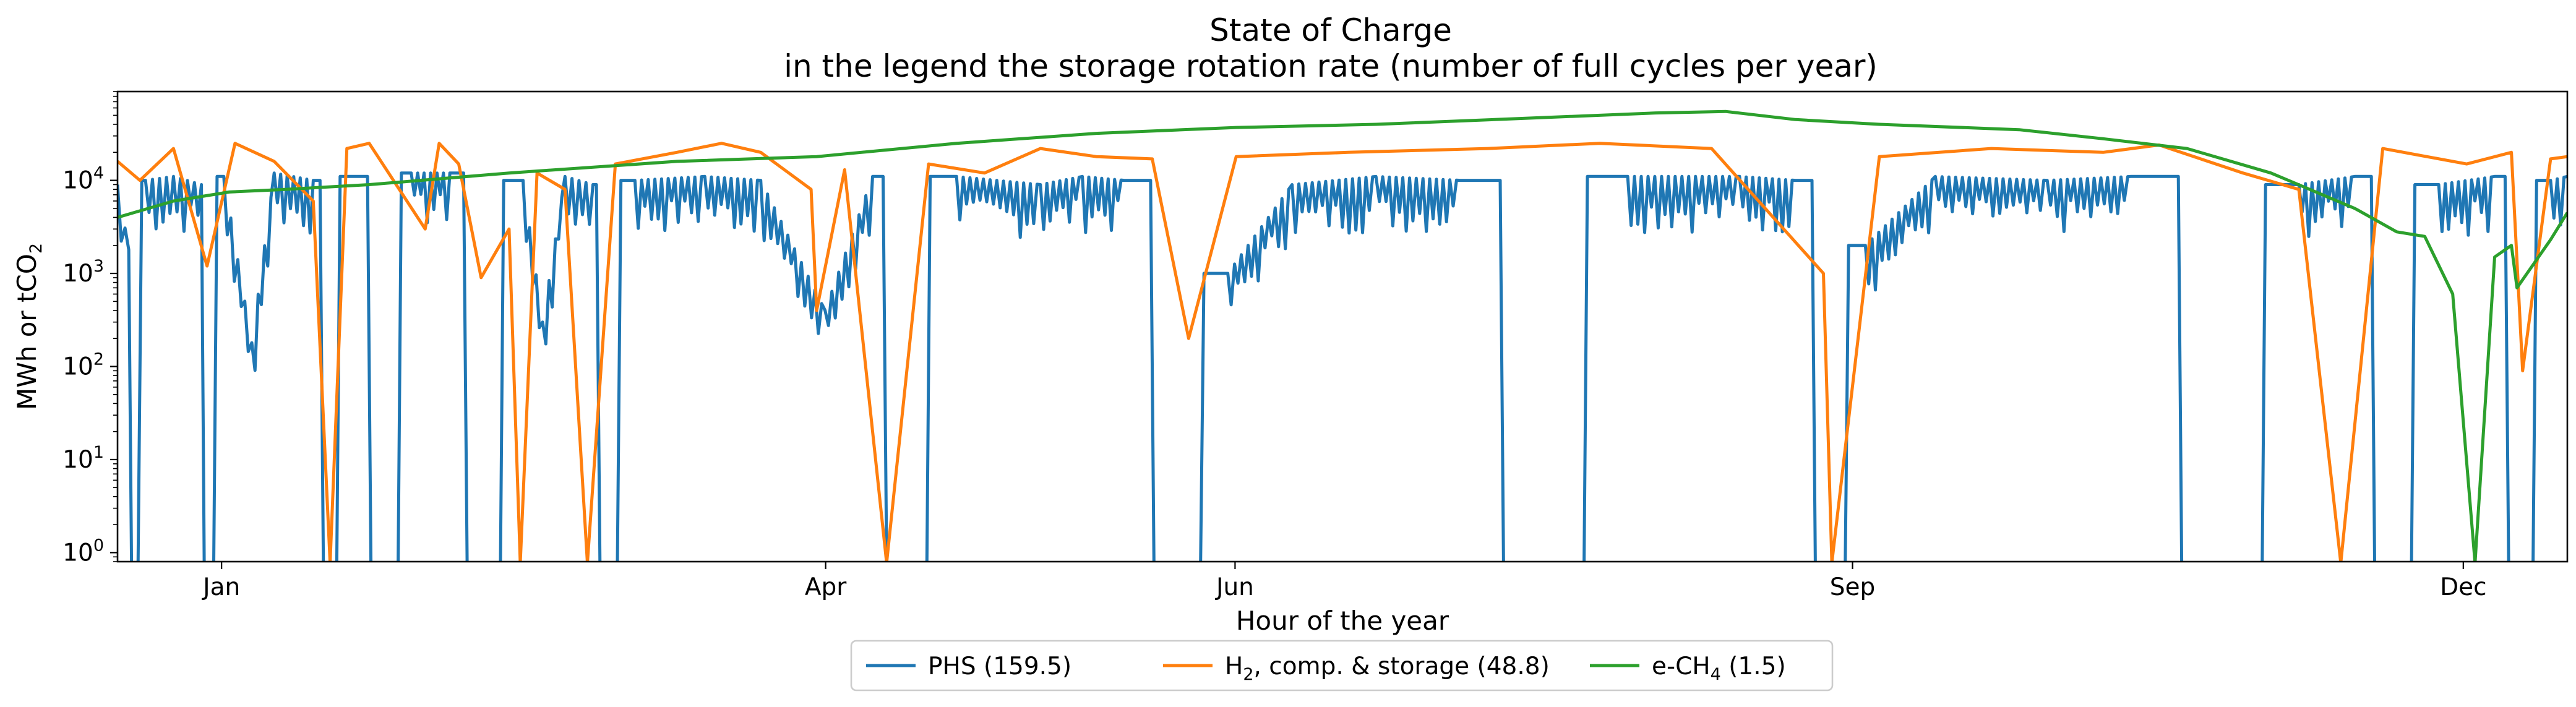 This screenshot has height=707, width=2576. I want to click on x-axis-label: Hour of the year, so click(1343, 621).